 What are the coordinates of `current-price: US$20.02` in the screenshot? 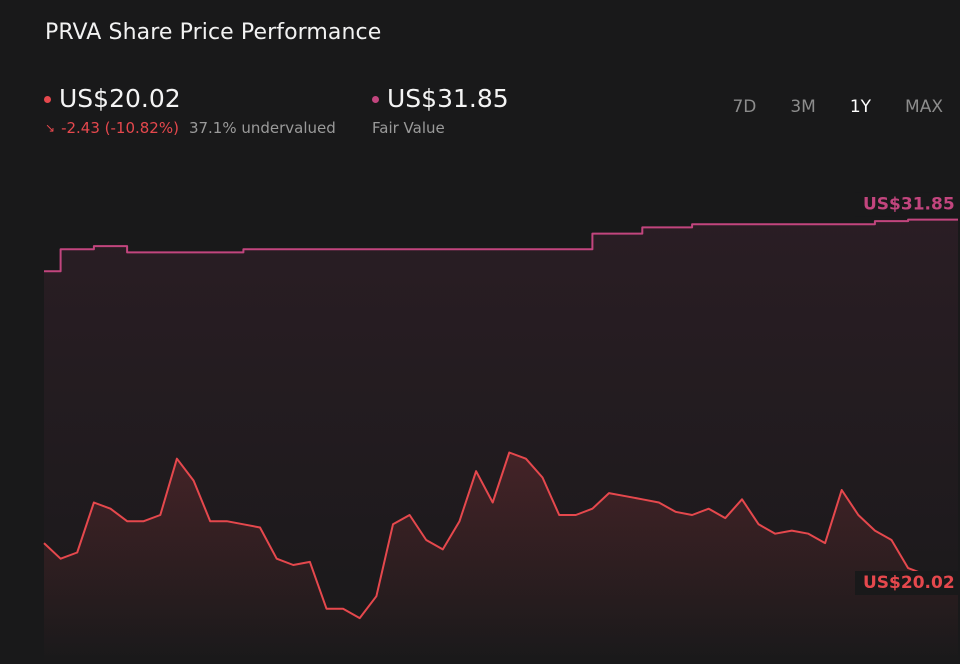 It's located at (120, 98).